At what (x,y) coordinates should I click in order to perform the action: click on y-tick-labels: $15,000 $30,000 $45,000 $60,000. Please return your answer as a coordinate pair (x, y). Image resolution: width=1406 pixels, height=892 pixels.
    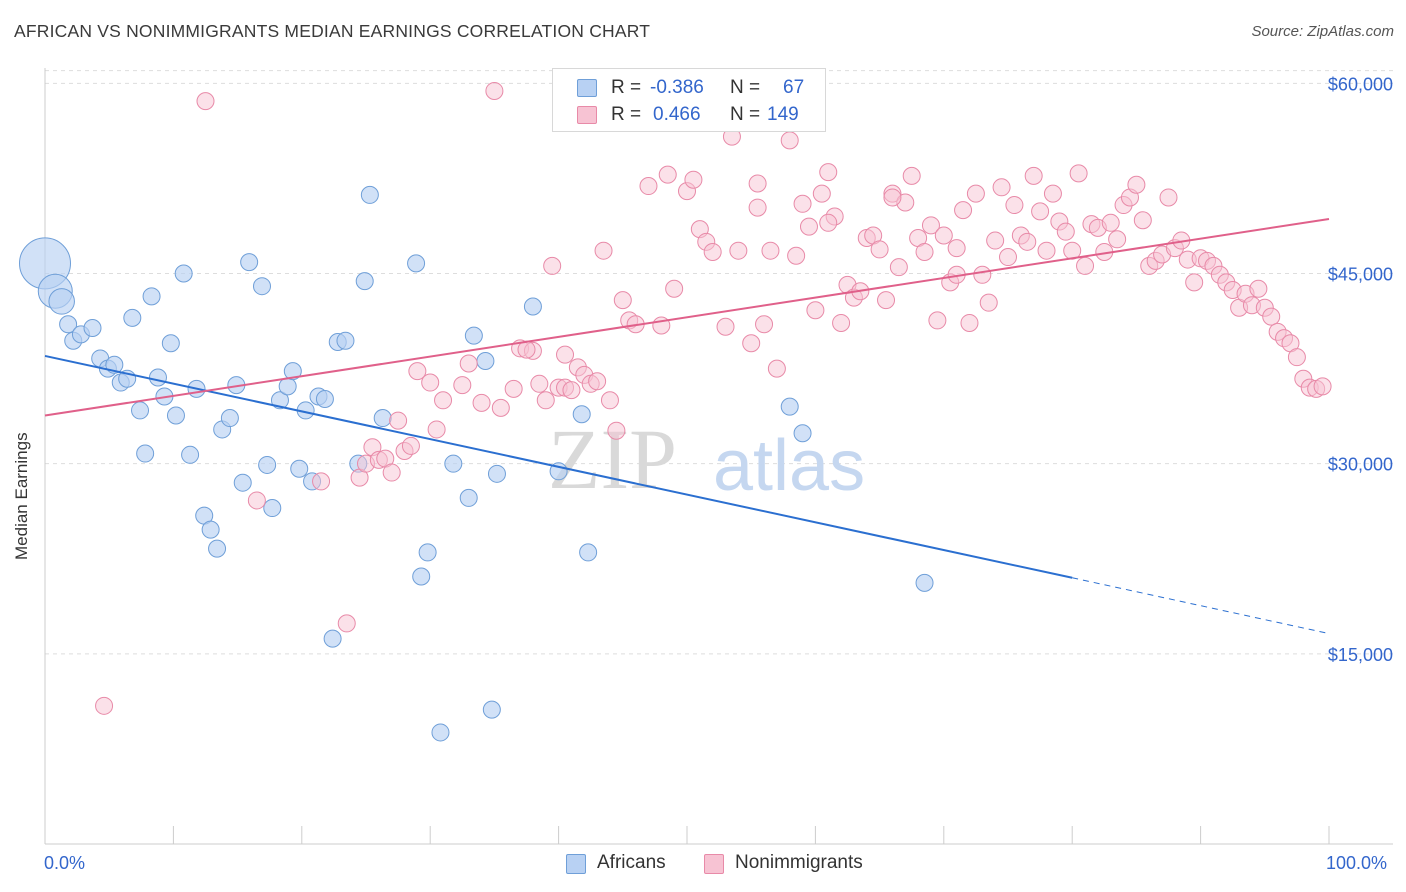
    Looking at the image, I should click on (1360, 369).